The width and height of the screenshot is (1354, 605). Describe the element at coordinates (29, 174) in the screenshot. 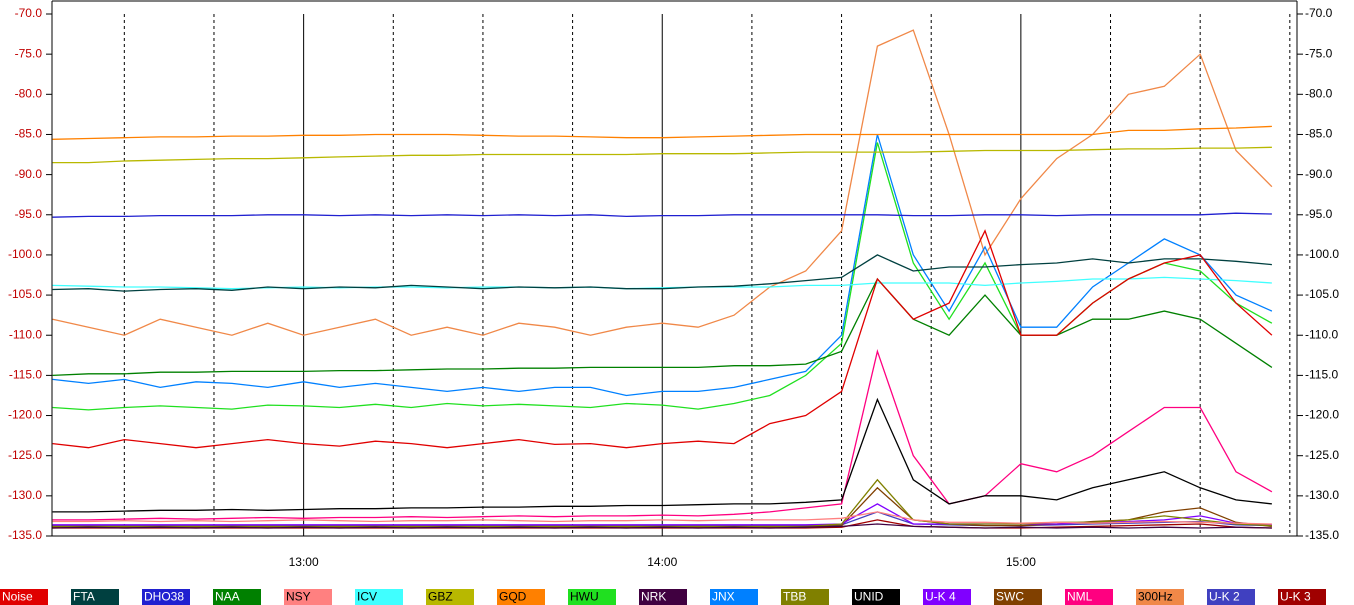

I see `y-tick-label: -90.0` at that location.